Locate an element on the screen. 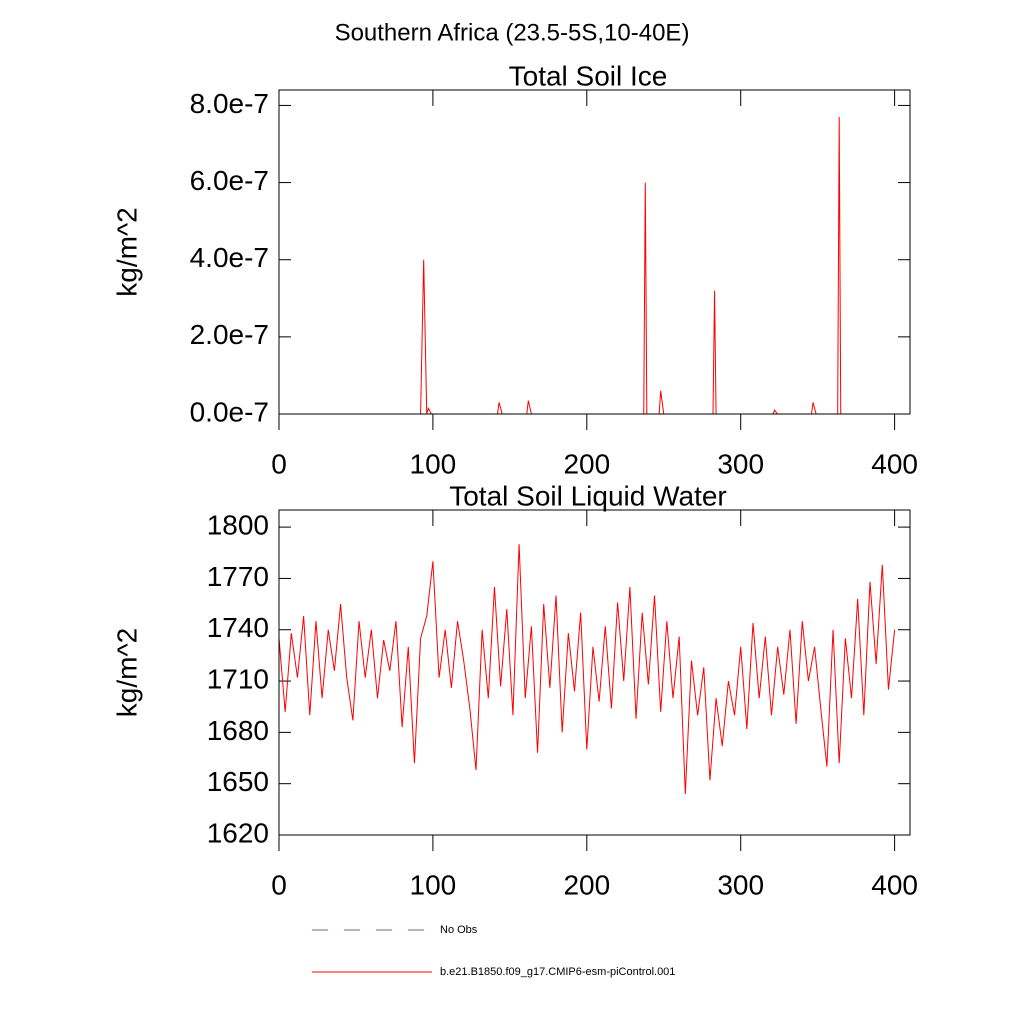 The image size is (1024, 1024). y-tick-label: 1620 is located at coordinates (238, 832).